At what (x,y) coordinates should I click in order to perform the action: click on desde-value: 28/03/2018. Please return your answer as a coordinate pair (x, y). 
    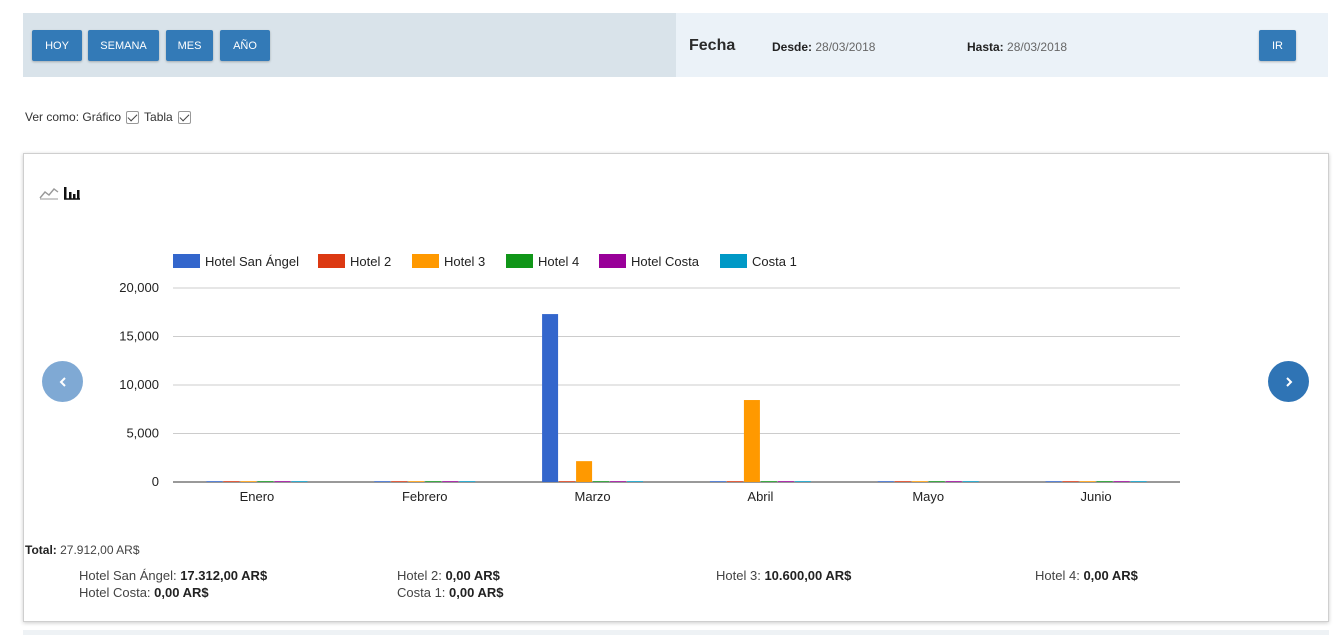
    Looking at the image, I should click on (845, 47).